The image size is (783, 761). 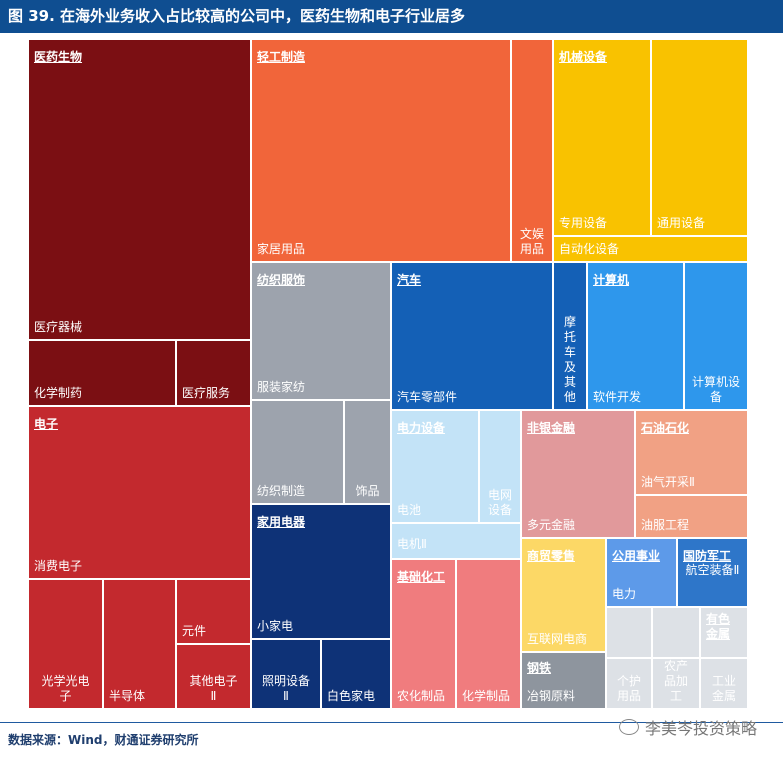 I want to click on treemap-tile: 互联网电商, so click(x=564, y=596).